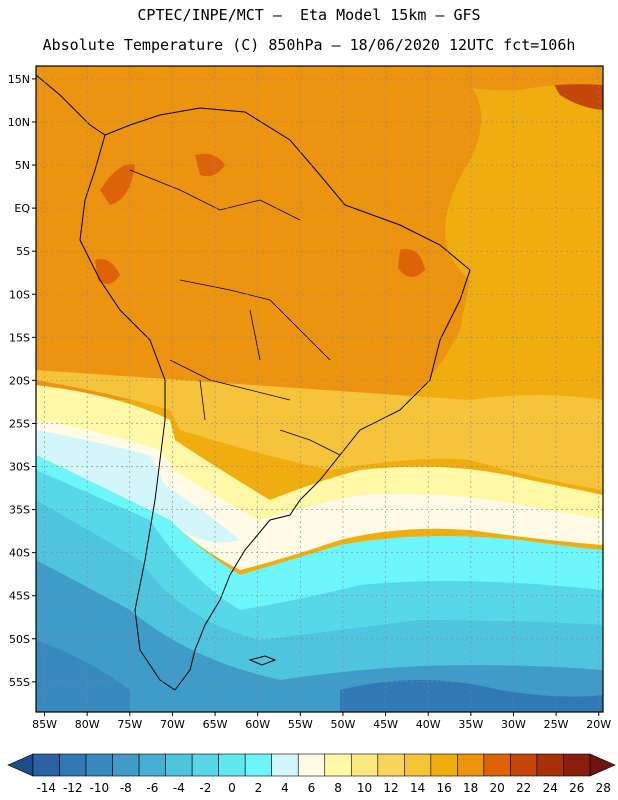 This screenshot has width=618, height=800. Describe the element at coordinates (20, 765) in the screenshot. I see `colorbar-arrow-low` at that location.